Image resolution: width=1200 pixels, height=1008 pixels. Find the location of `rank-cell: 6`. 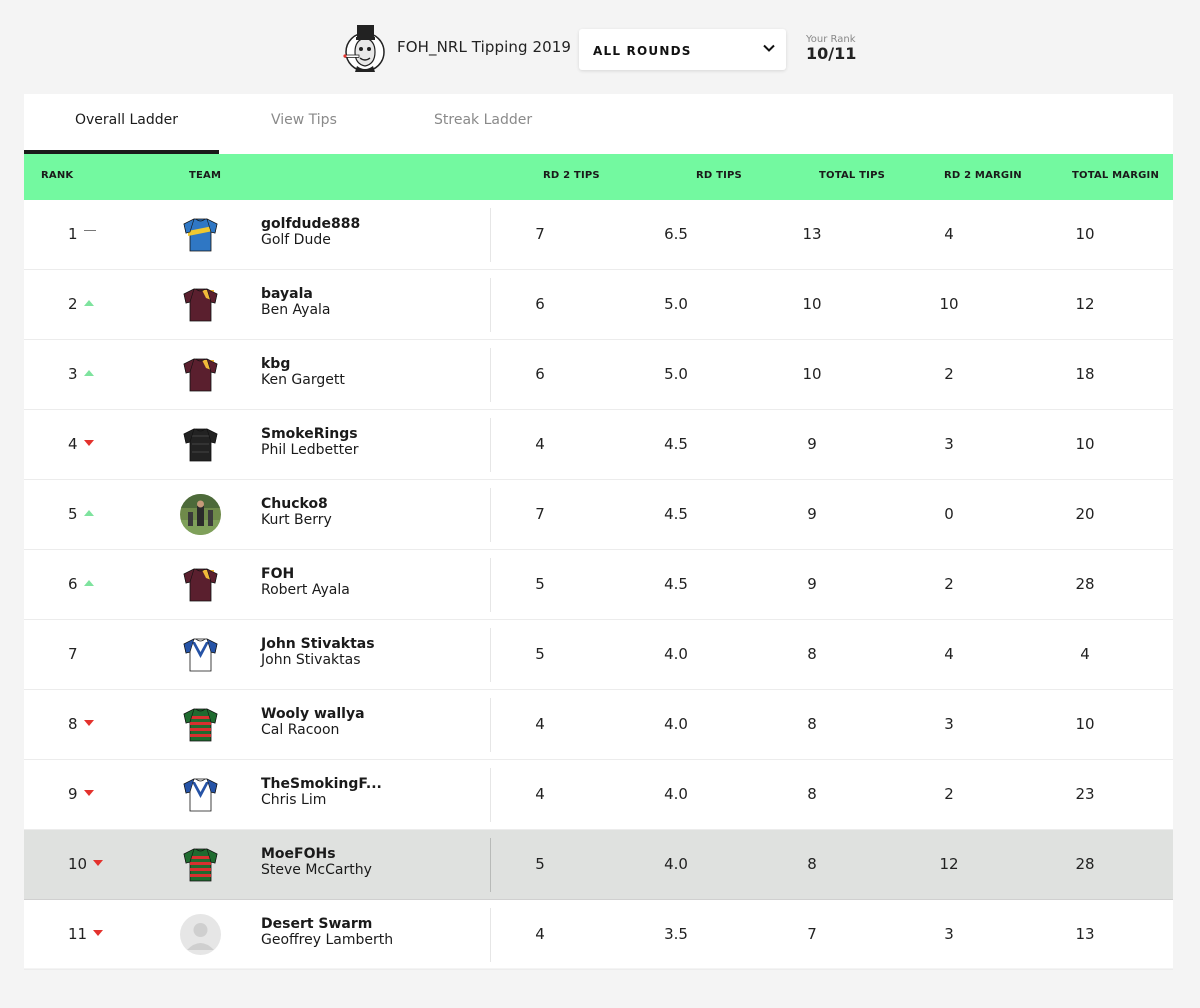

rank-cell: 6 is located at coordinates (81, 584).